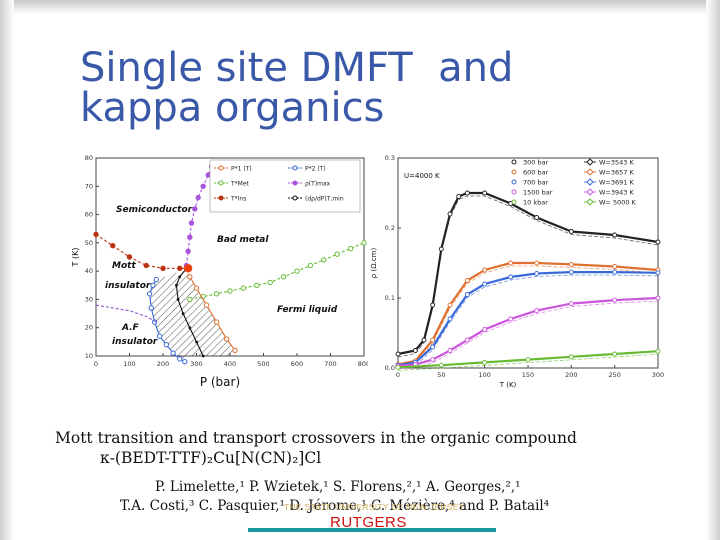 The width and height of the screenshot is (720, 540). I want to click on y-tick-label: 40, so click(89, 271).